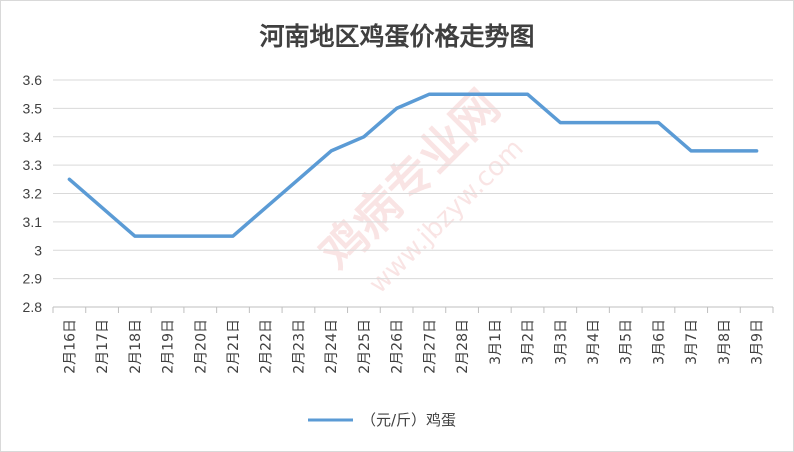 The width and height of the screenshot is (794, 452). I want to click on x-tick-label: 2月22日, so click(267, 346).